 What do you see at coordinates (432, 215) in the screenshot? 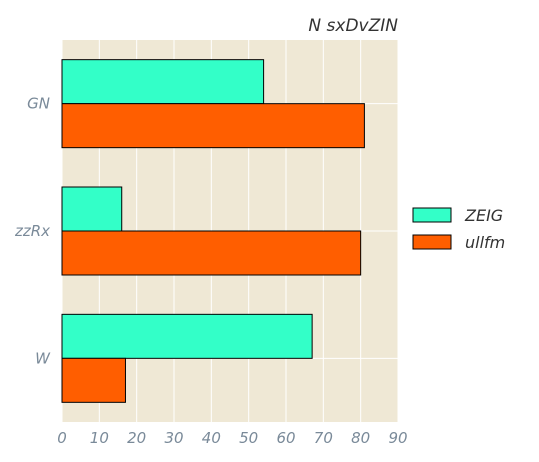
I see `legend-swatch-ZEIG` at bounding box center [432, 215].